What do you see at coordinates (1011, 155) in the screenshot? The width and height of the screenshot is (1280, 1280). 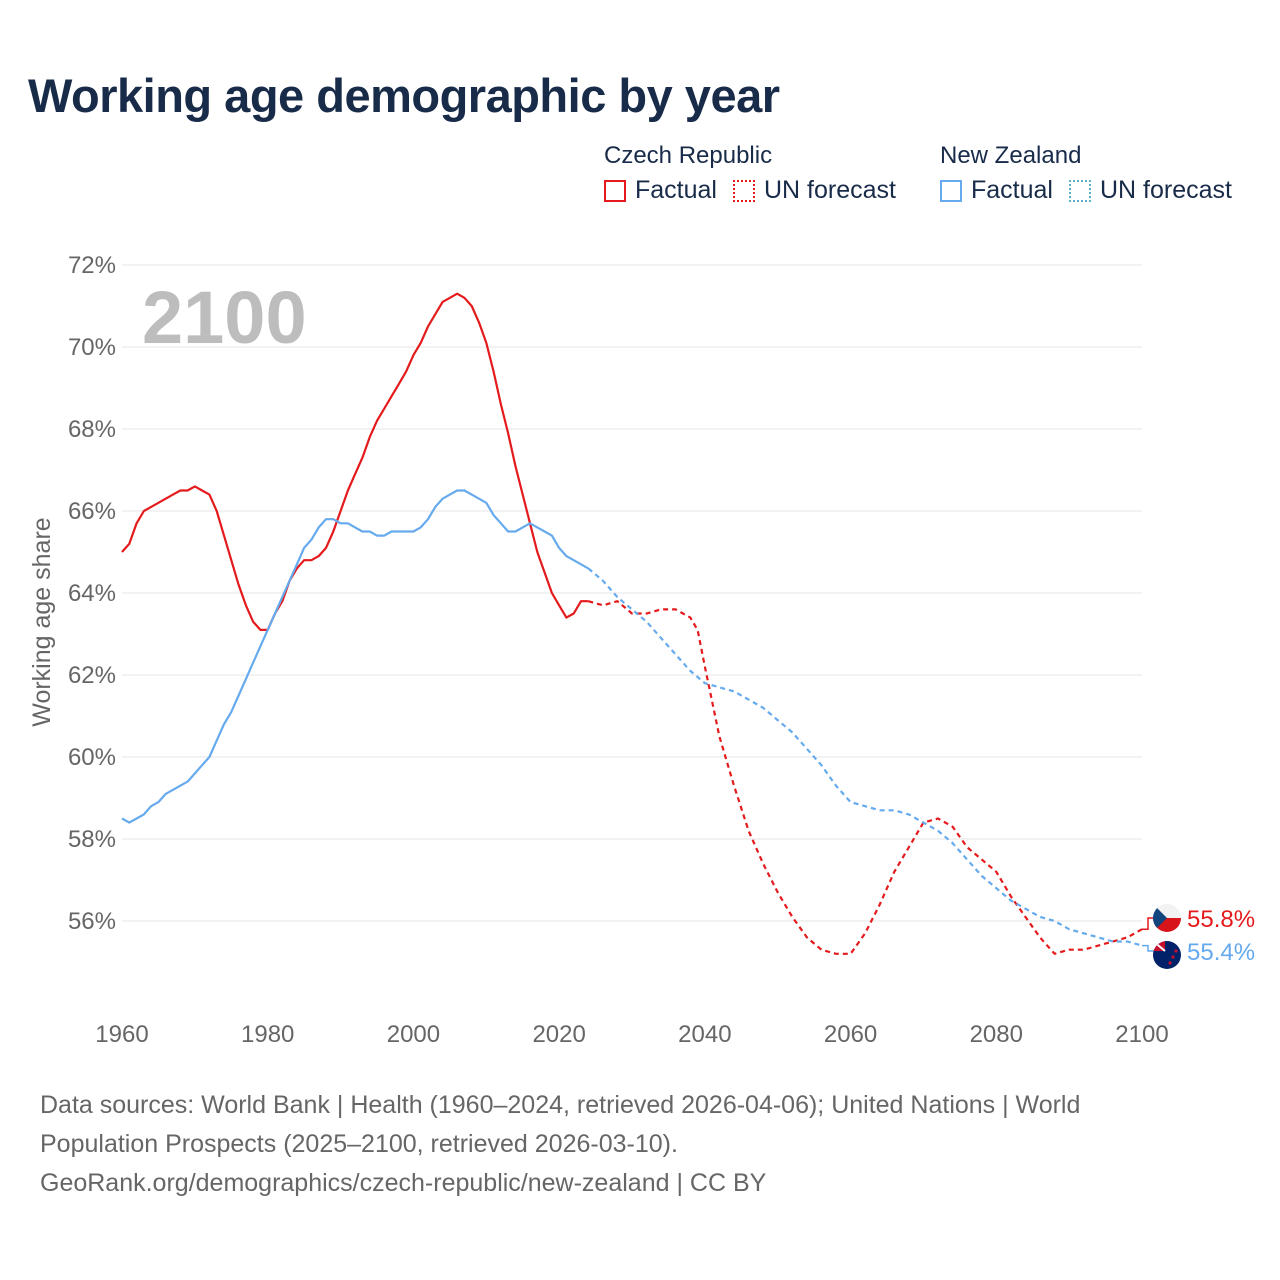 I see `legend-group-name: New Zealand` at bounding box center [1011, 155].